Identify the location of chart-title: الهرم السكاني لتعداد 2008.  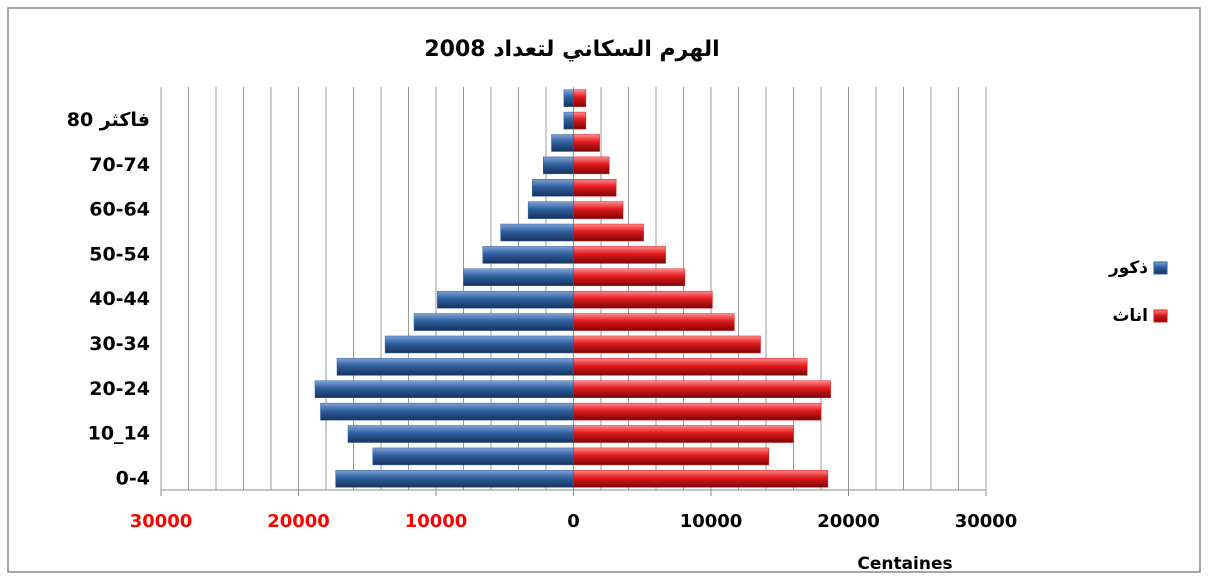
(571, 49).